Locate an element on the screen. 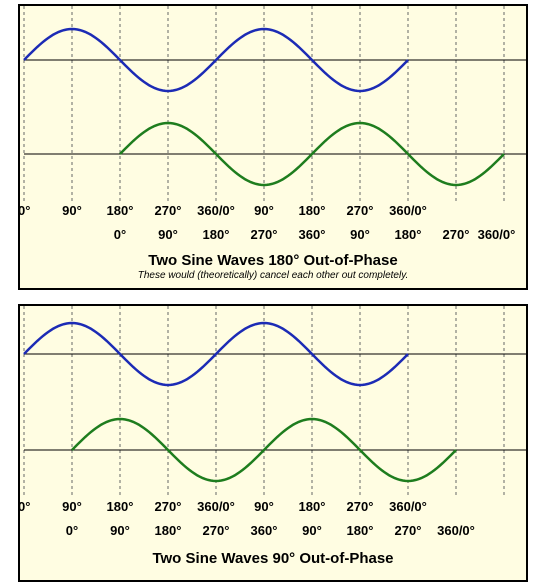 The image size is (545, 588). panel-title-180: Two Sine Waves 180° Out-of-Phase is located at coordinates (273, 260).